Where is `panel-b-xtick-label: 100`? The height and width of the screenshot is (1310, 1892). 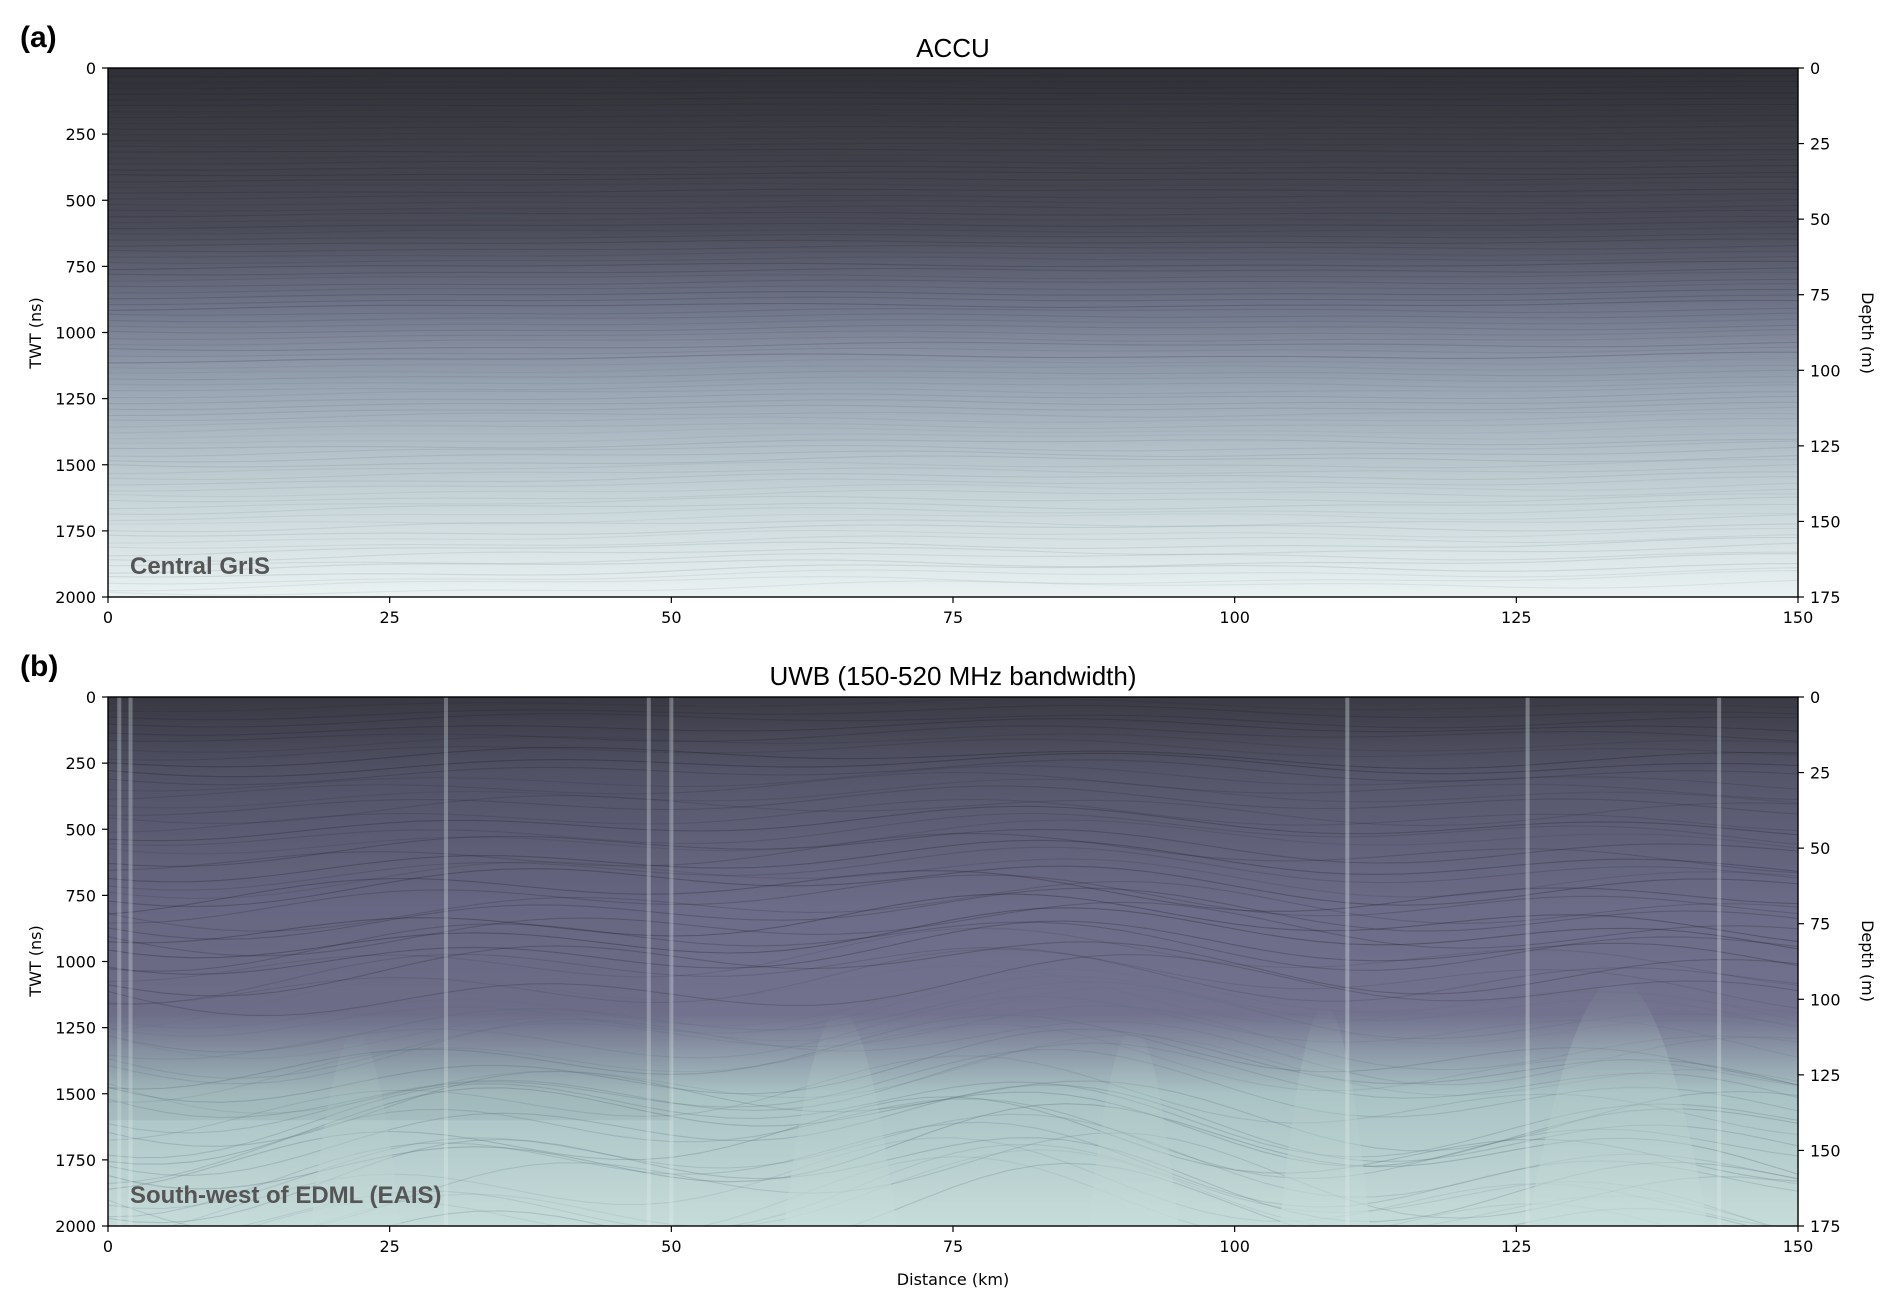
panel-b-xtick-label: 100 is located at coordinates (1234, 1246).